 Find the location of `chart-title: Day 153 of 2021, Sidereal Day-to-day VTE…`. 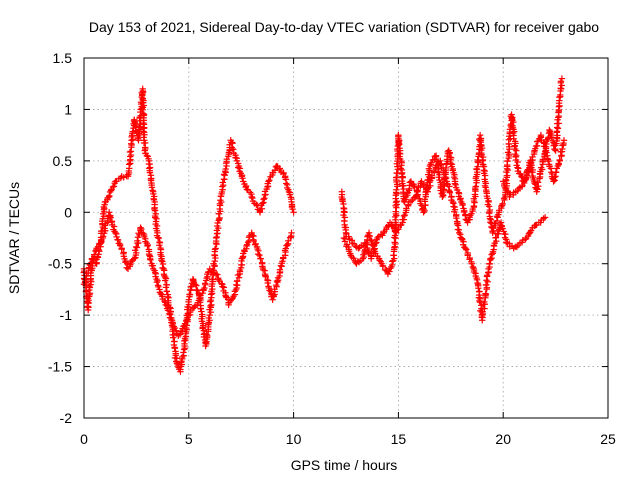

chart-title: Day 153 of 2021, Sidereal Day-to-day VTE… is located at coordinates (344, 27).